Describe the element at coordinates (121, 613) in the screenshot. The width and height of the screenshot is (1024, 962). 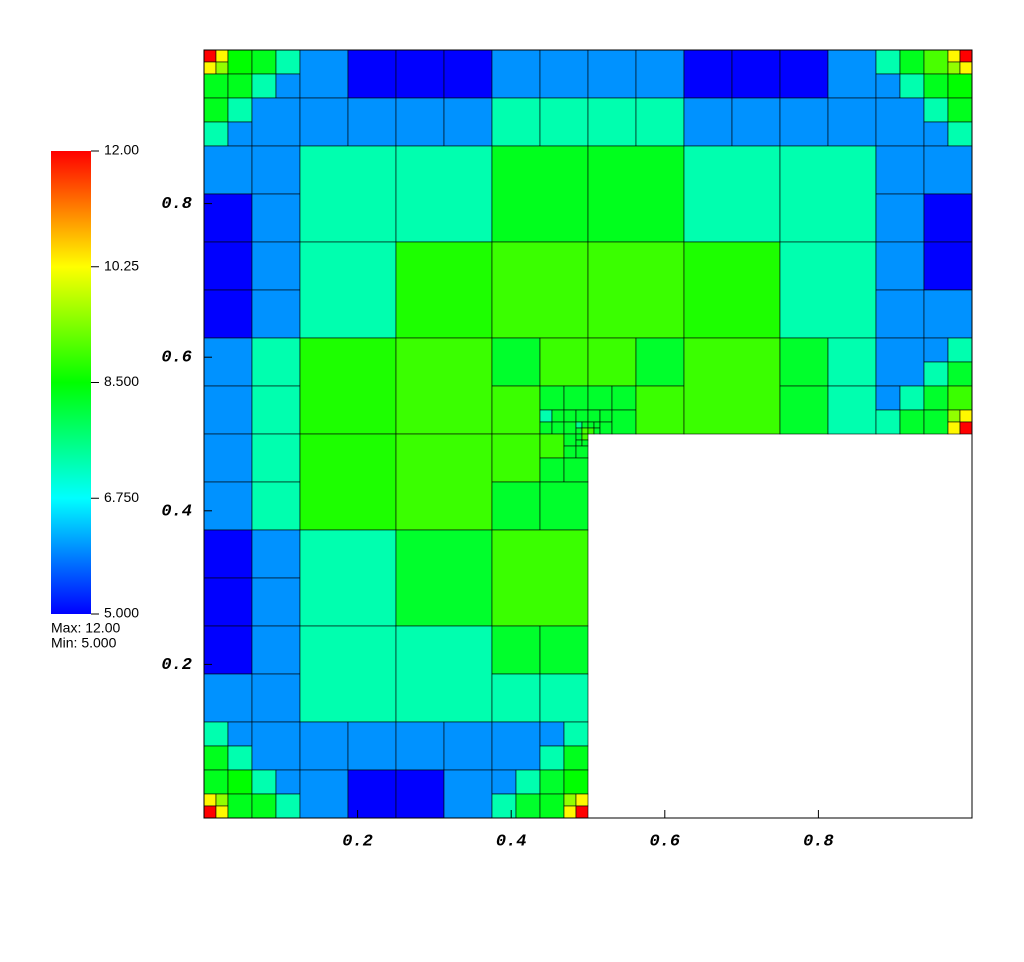
I see `colorbar-tick-label: 5.000` at that location.